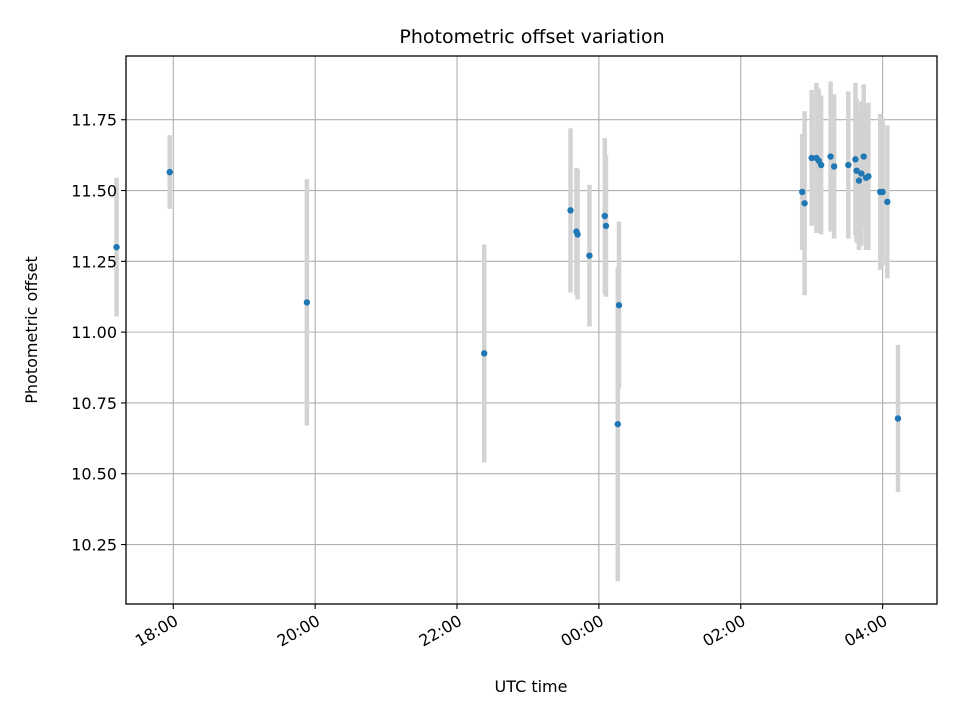 The image size is (960, 720). I want to click on chart-title: Photometric offset variation, so click(531, 37).